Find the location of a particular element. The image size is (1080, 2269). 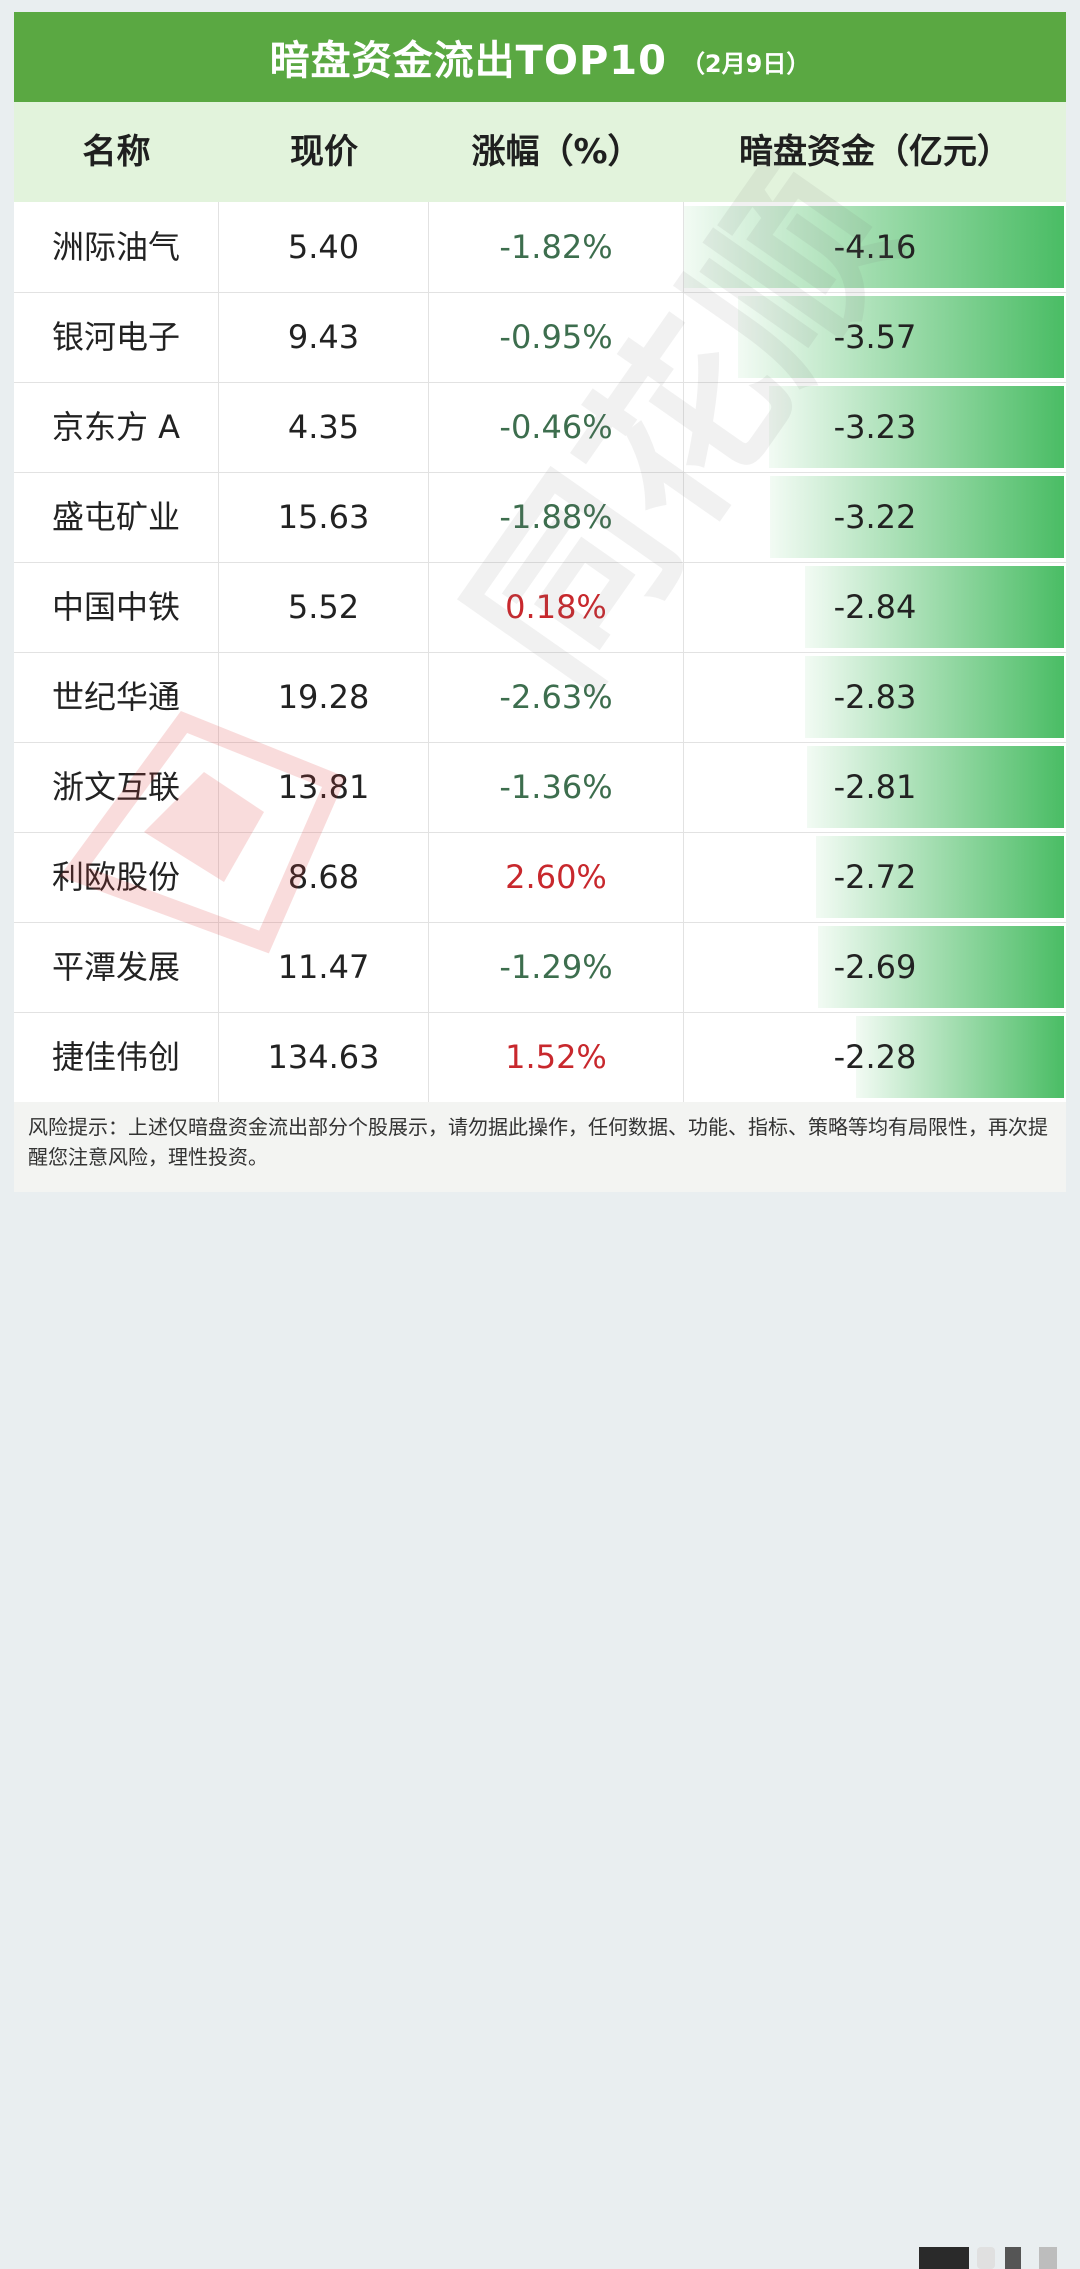

table-row: 利欧股份 8.68 2.60% -2.72 is located at coordinates (540, 877).